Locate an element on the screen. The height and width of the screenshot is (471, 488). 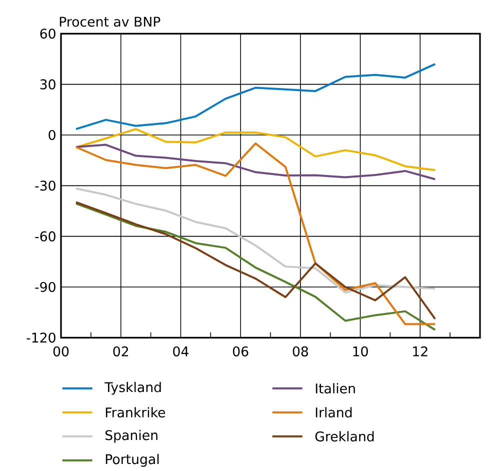
x-tick-label: 10 is located at coordinates (360, 351).